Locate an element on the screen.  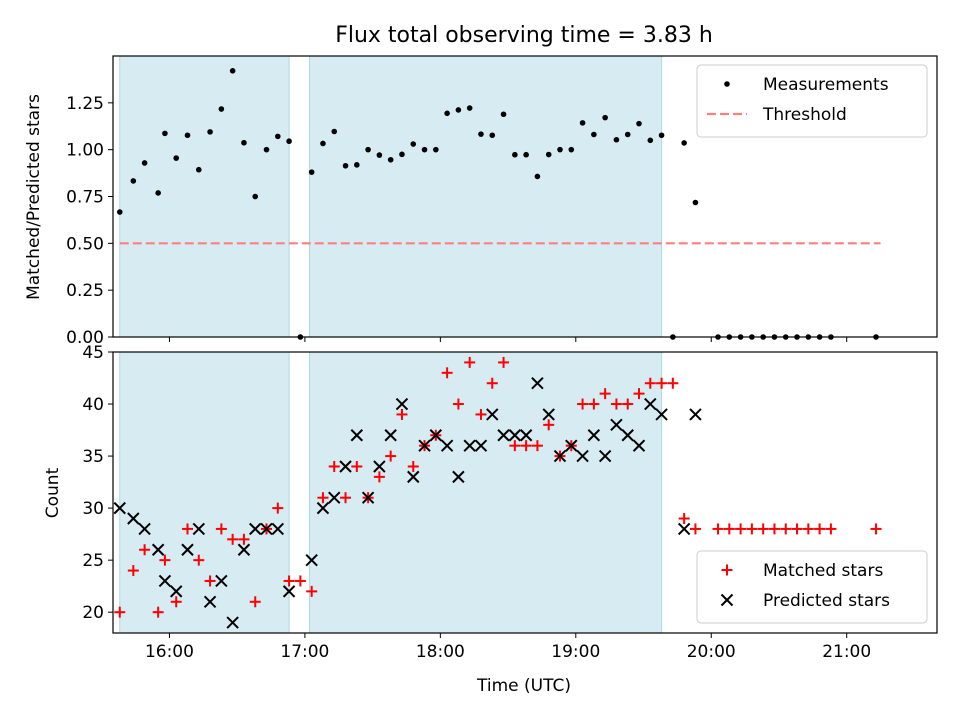
predicted-stars-point-48-b is located at coordinates (684, 529).